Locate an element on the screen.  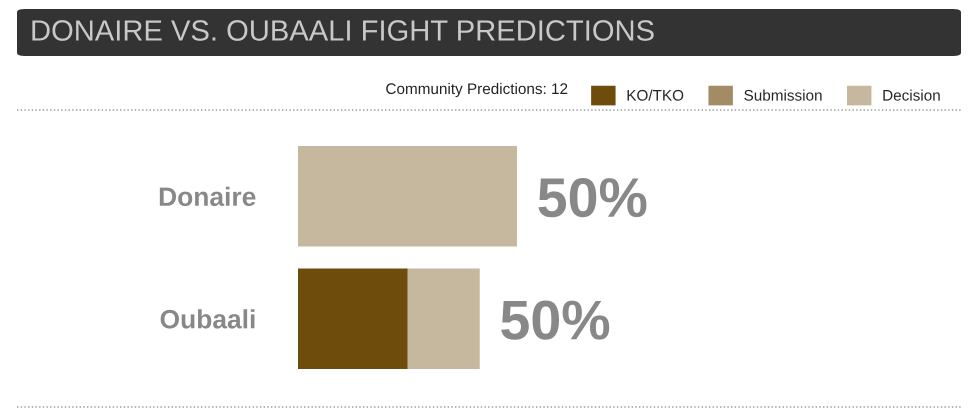
legend-label: Decision is located at coordinates (911, 95).